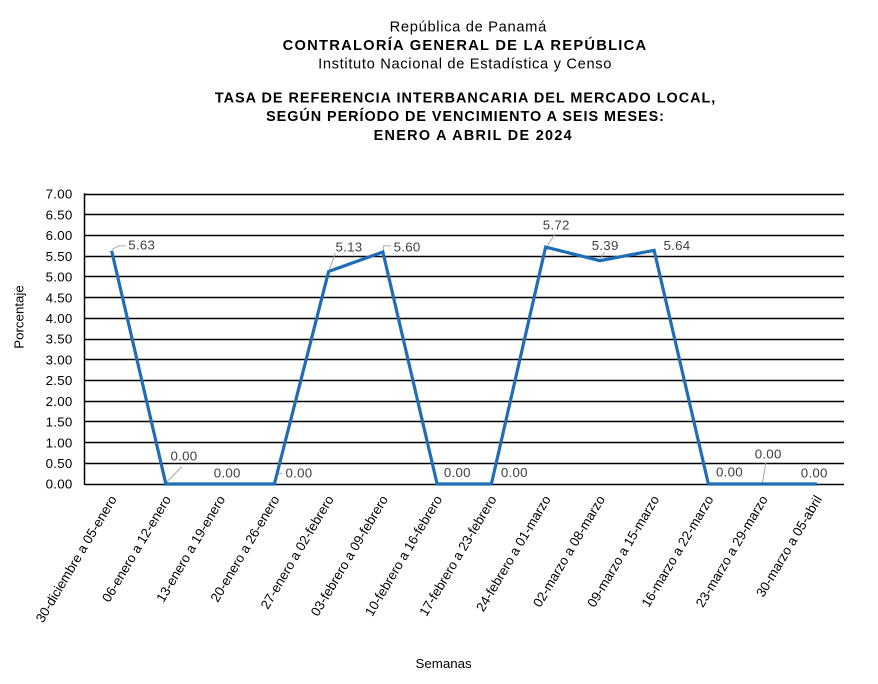 This screenshot has height=684, width=878. I want to click on svg-text: ENERO A ABRIL DE 2024, so click(473, 136).